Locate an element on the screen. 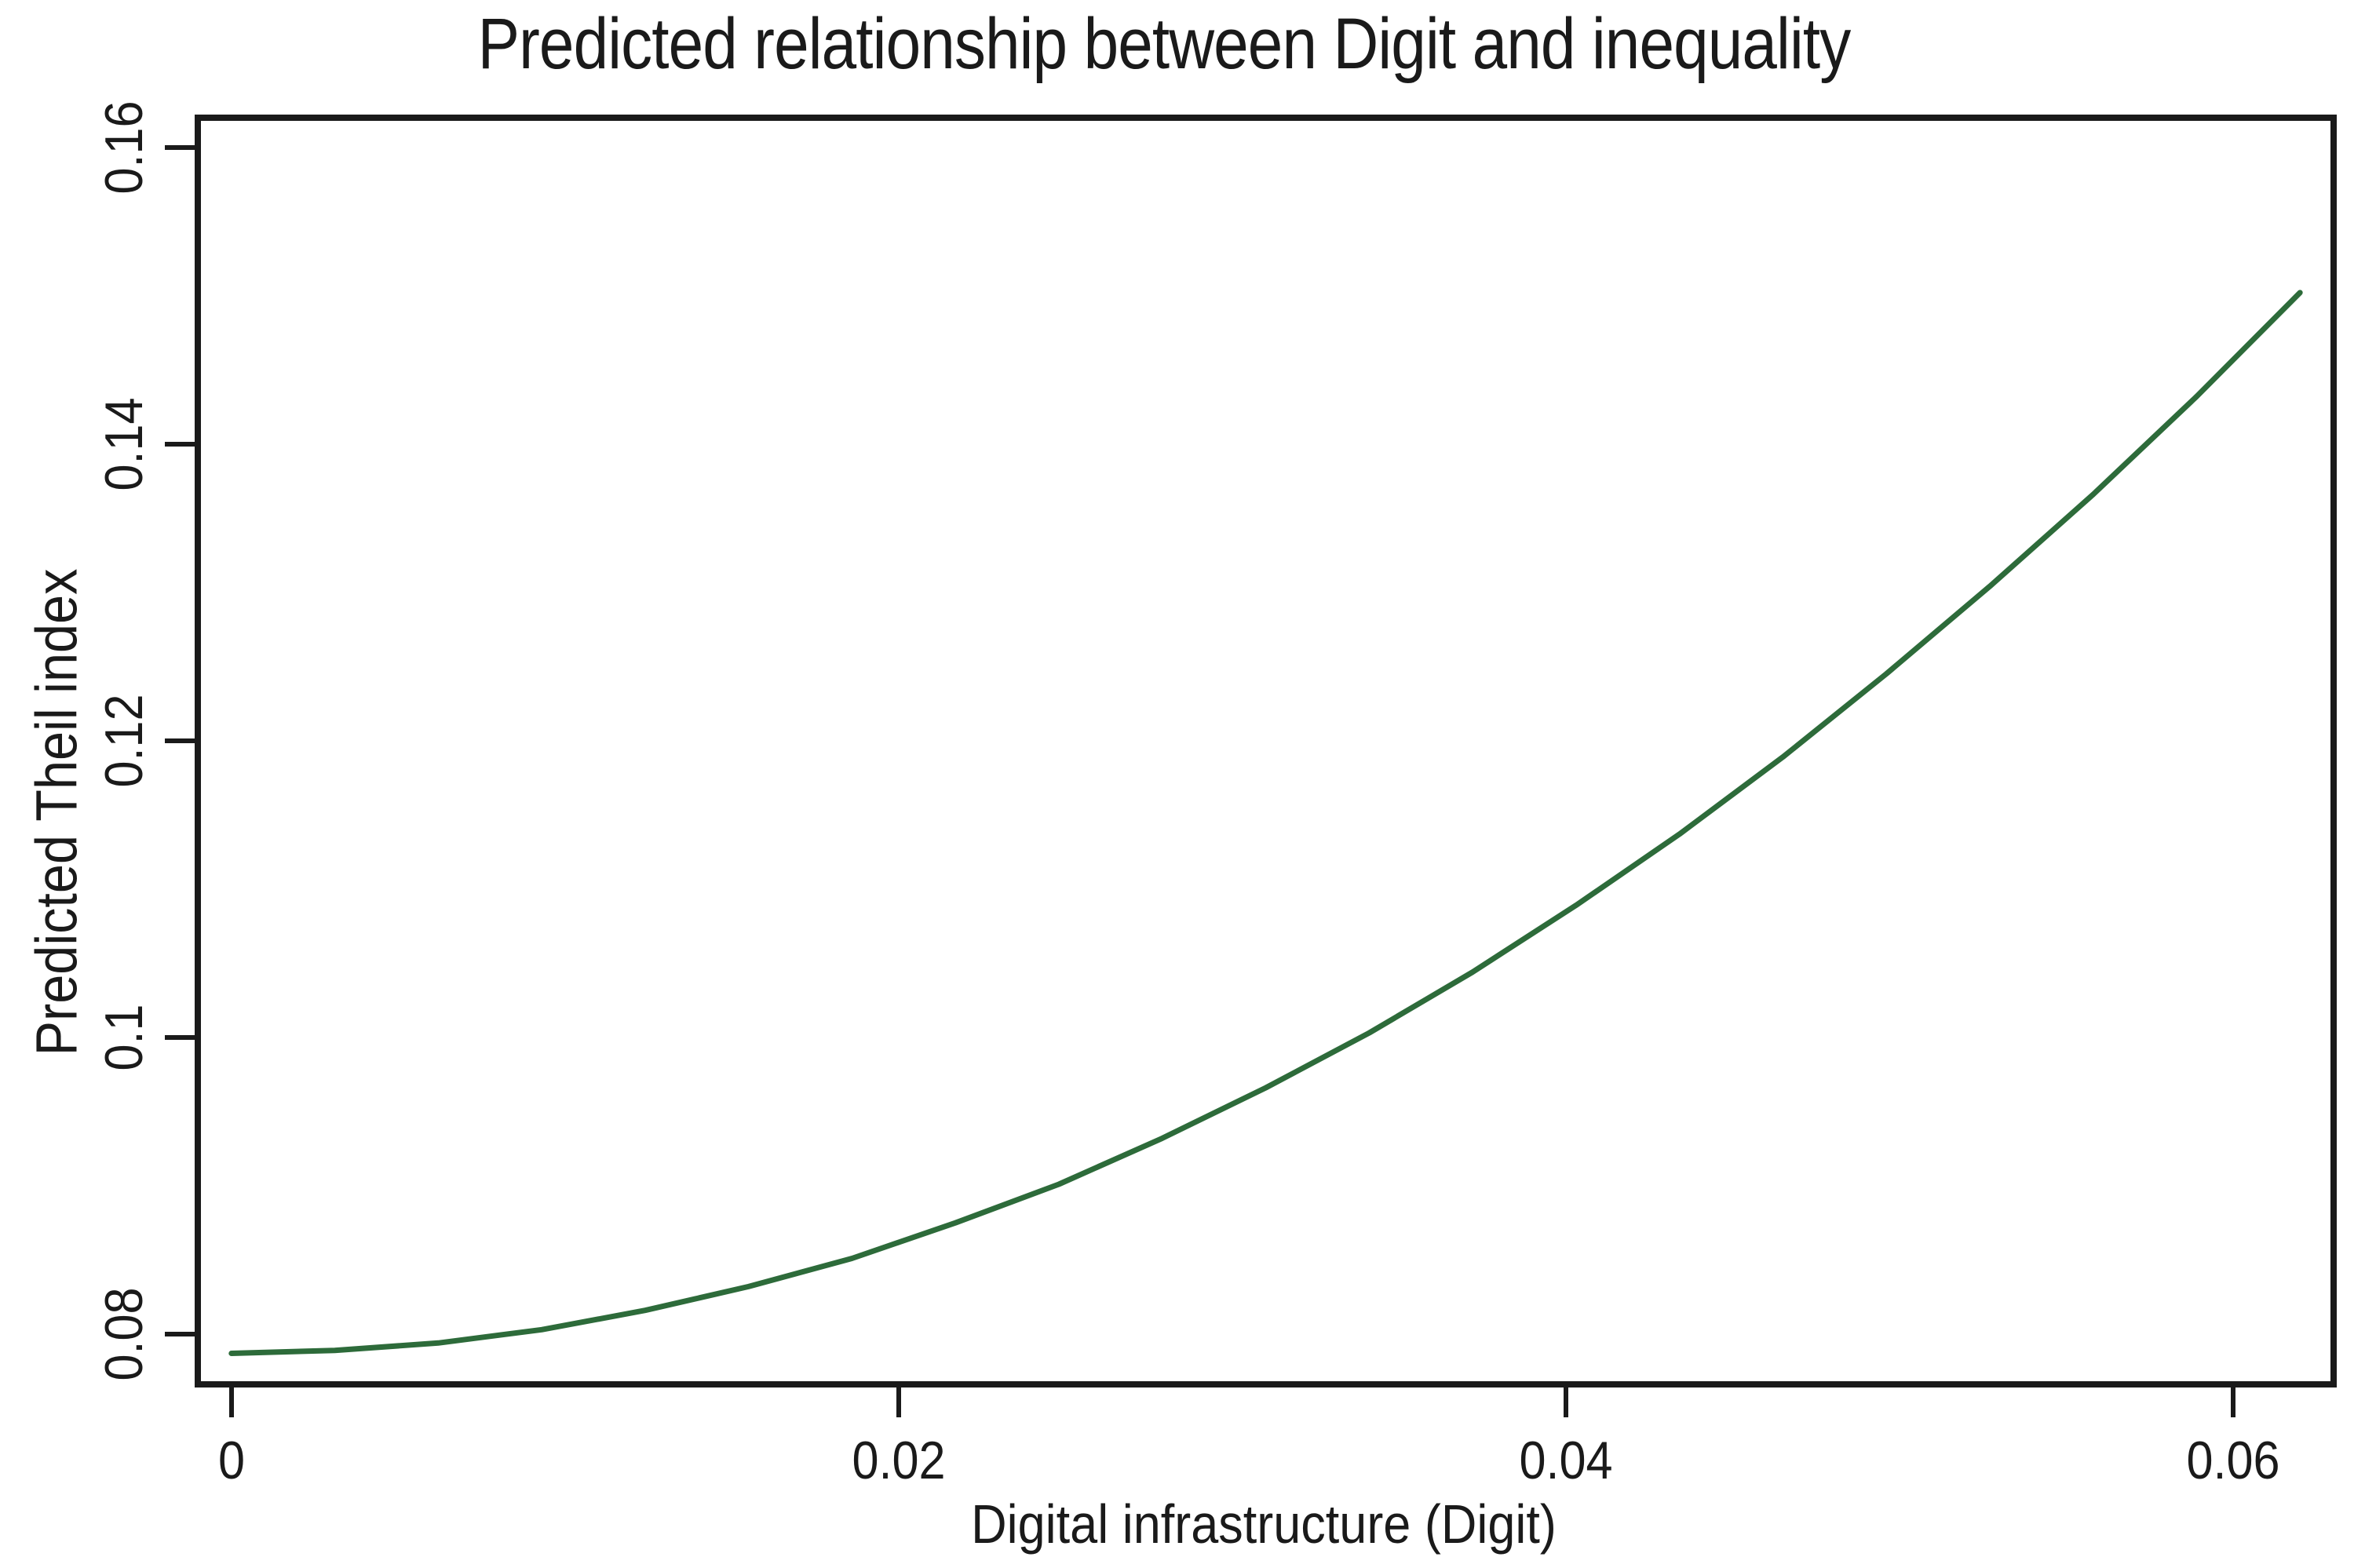 This screenshot has height=1568, width=2365. x-tick-label: 0.04 is located at coordinates (1566, 1460).